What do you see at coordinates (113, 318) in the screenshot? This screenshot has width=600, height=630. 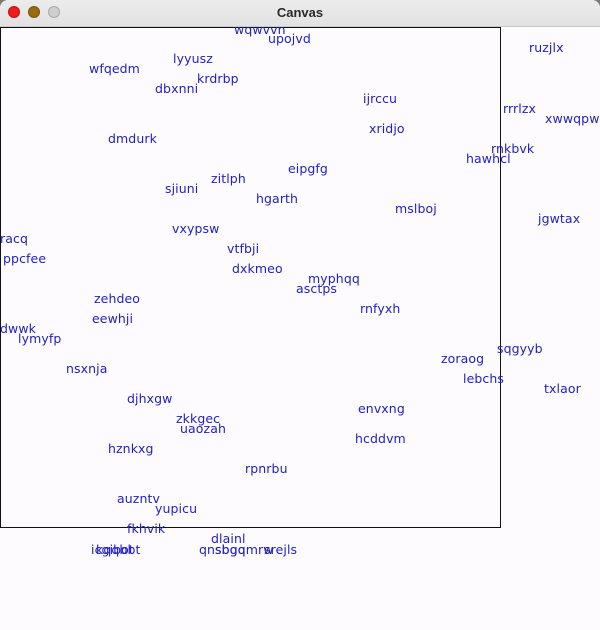 I see `canvas-label: eewhji` at bounding box center [113, 318].